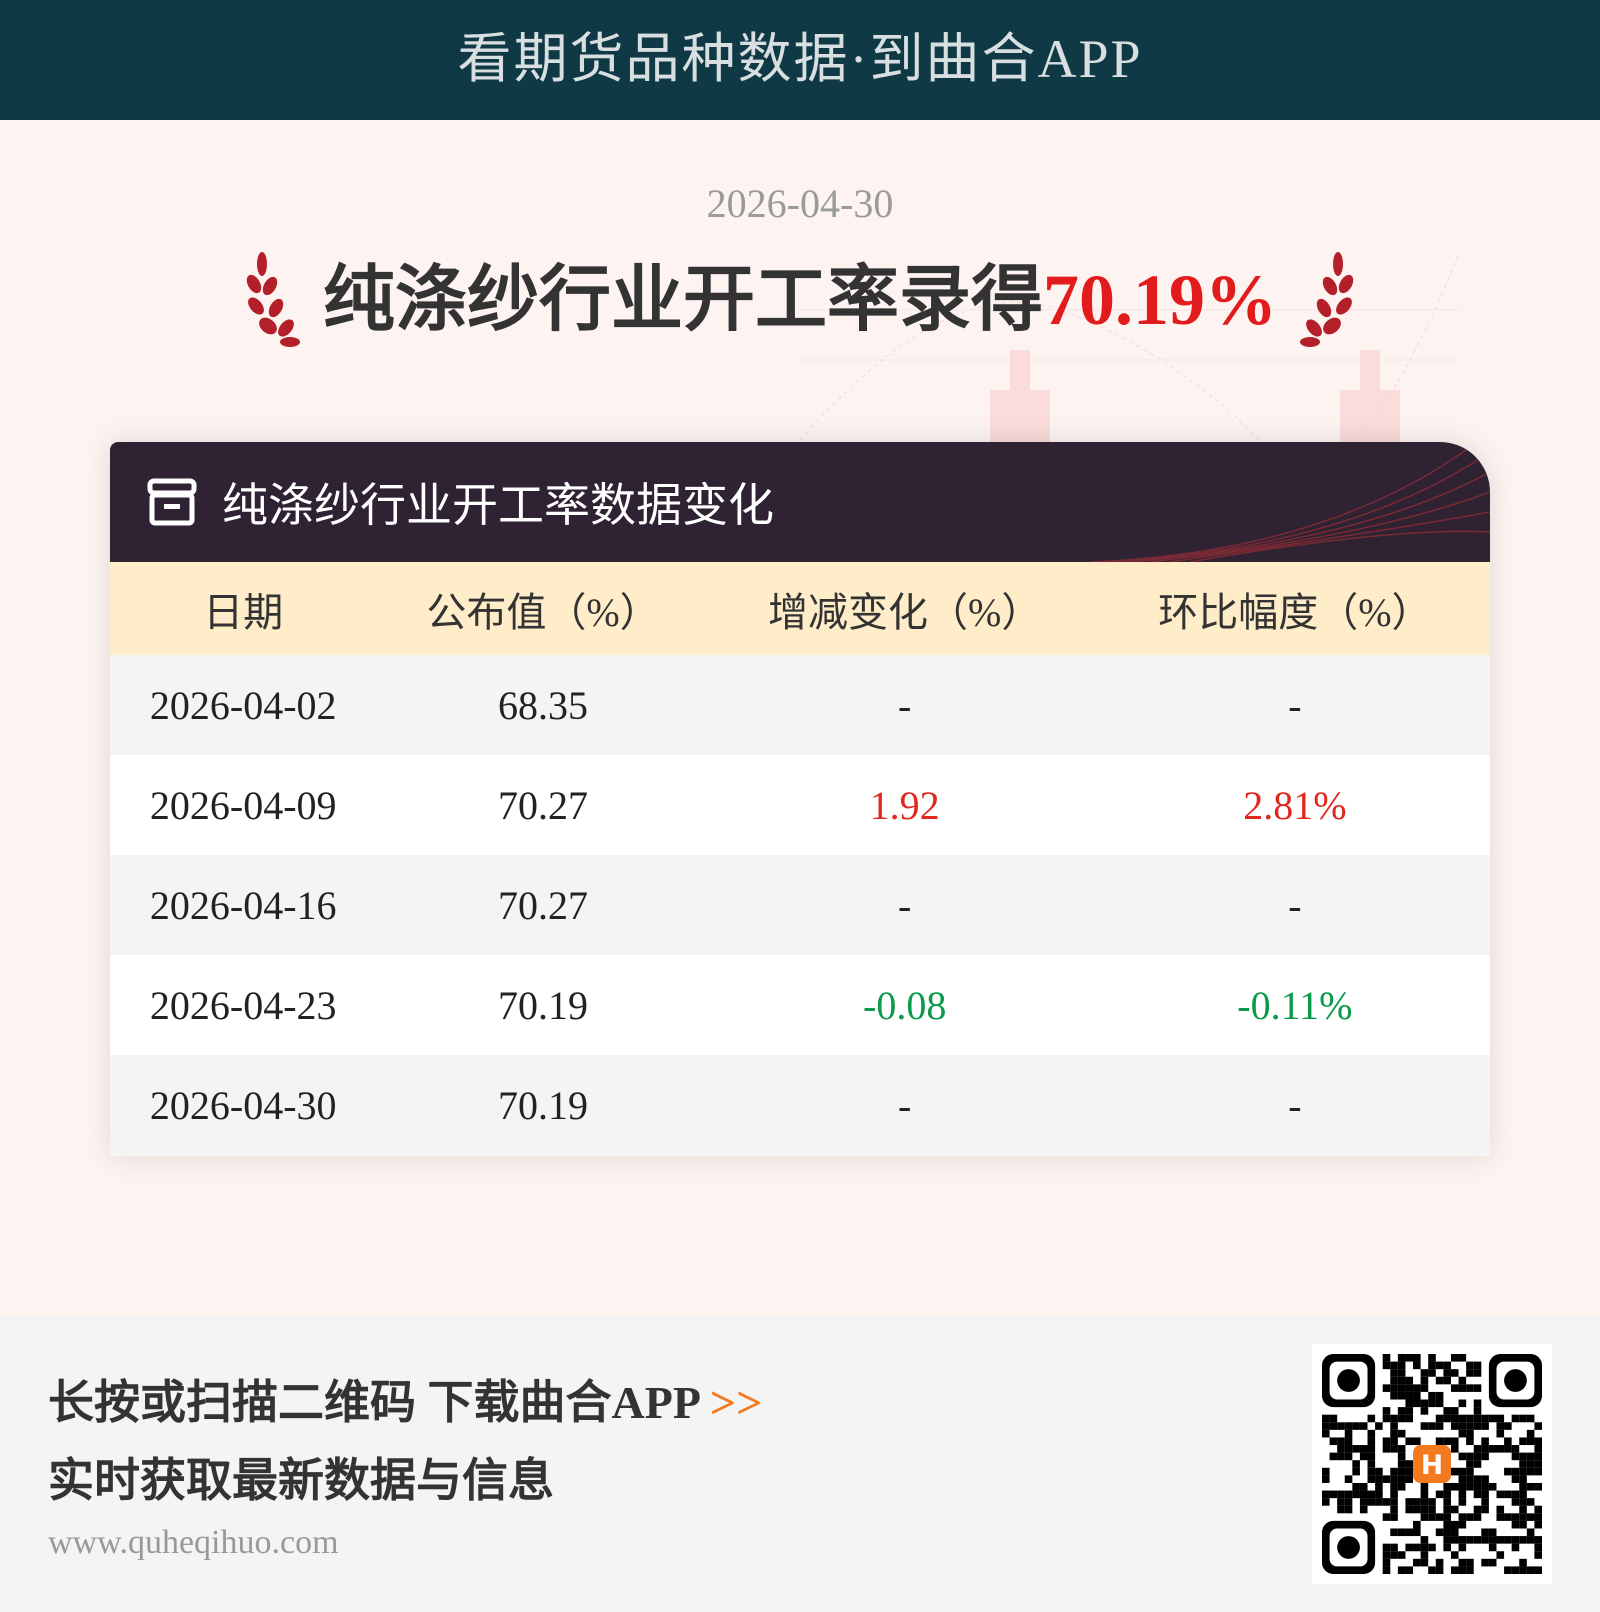 This screenshot has height=1612, width=1600. What do you see at coordinates (273, 299) in the screenshot?
I see `laurel-left-icon` at bounding box center [273, 299].